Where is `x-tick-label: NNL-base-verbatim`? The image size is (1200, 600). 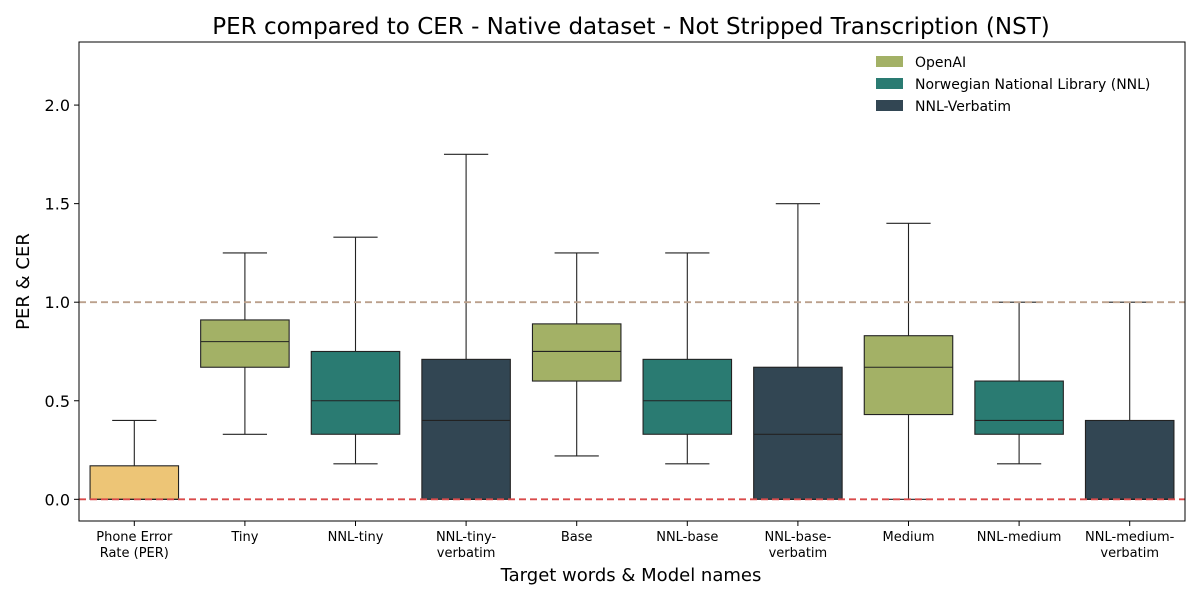 x-tick-label: NNL-base-verbatim is located at coordinates (797, 545).